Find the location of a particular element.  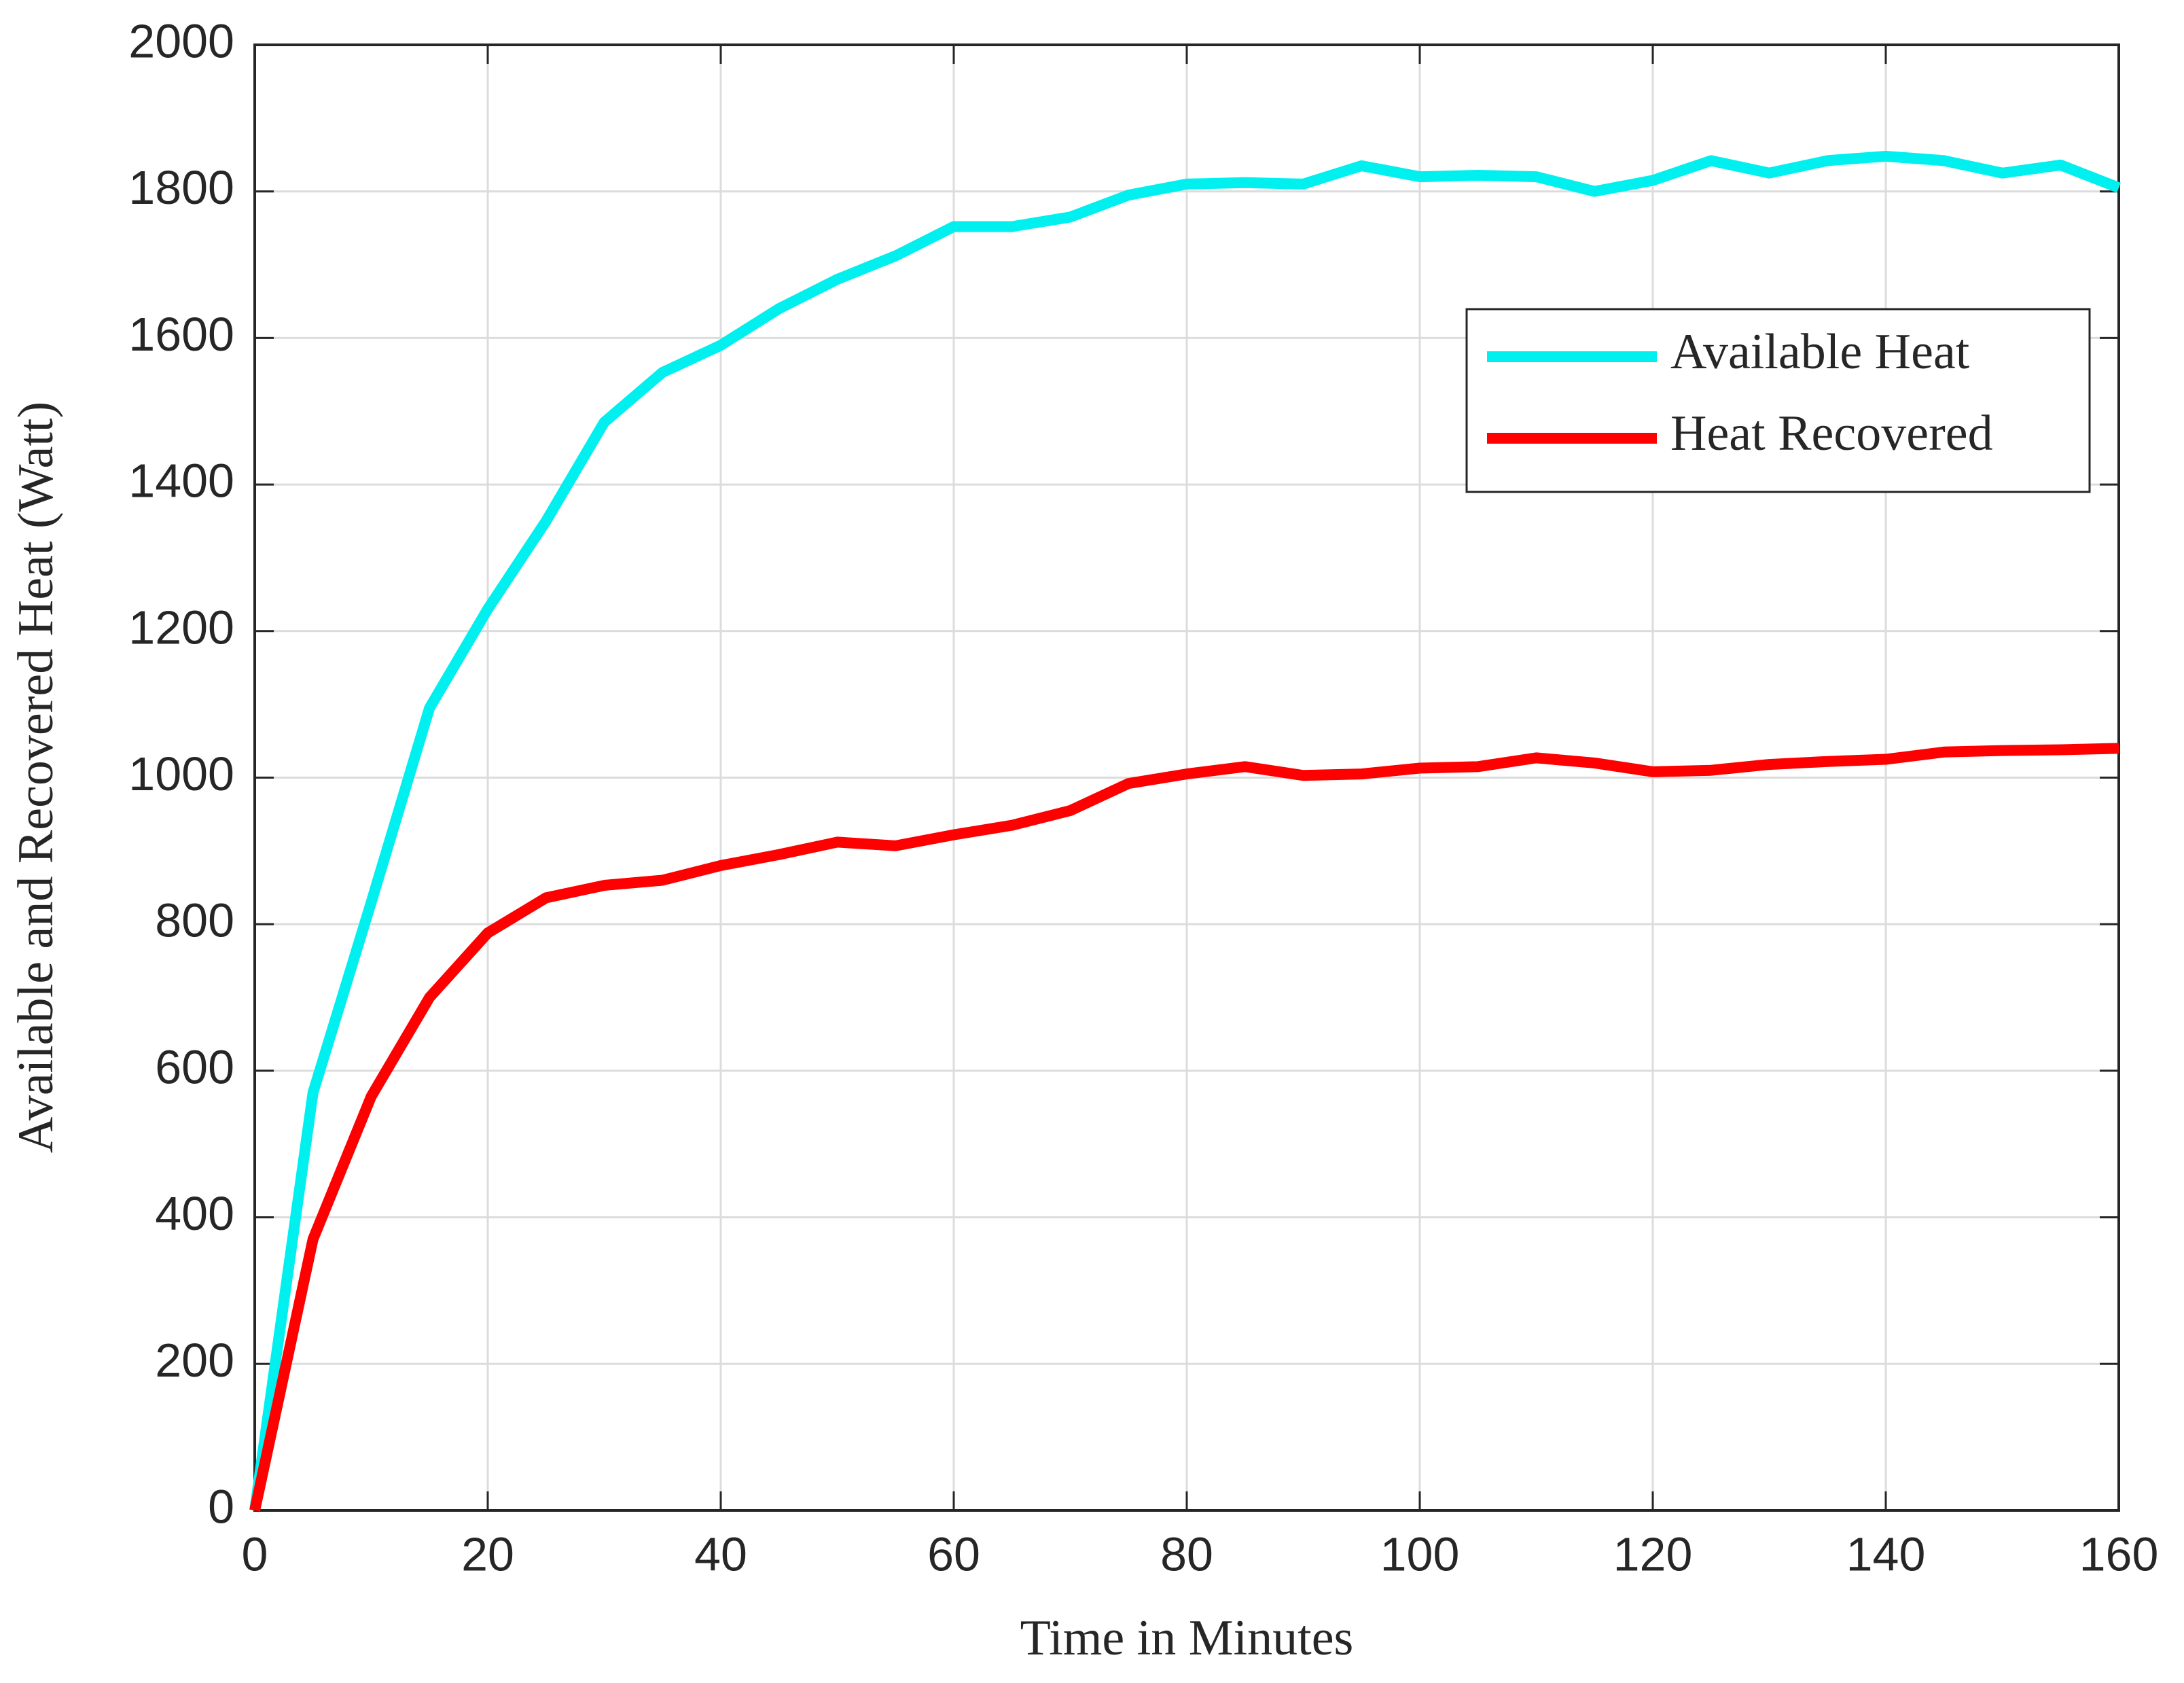

legend-label: Heat Recovered is located at coordinates (1831, 433).